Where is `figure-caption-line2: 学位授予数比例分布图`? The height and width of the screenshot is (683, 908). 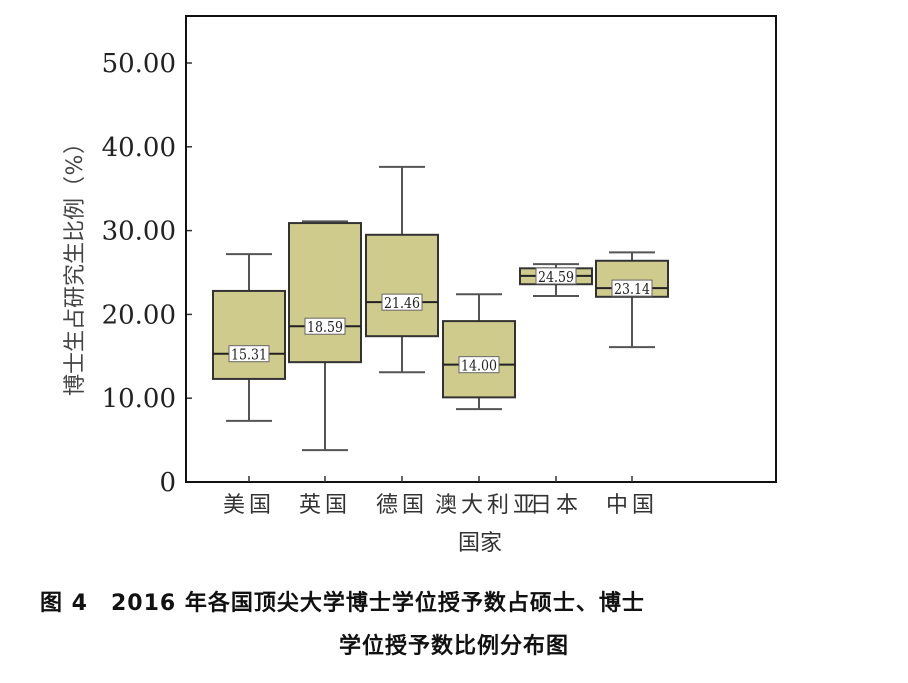 figure-caption-line2: 学位授予数比例分布图 is located at coordinates (453, 646).